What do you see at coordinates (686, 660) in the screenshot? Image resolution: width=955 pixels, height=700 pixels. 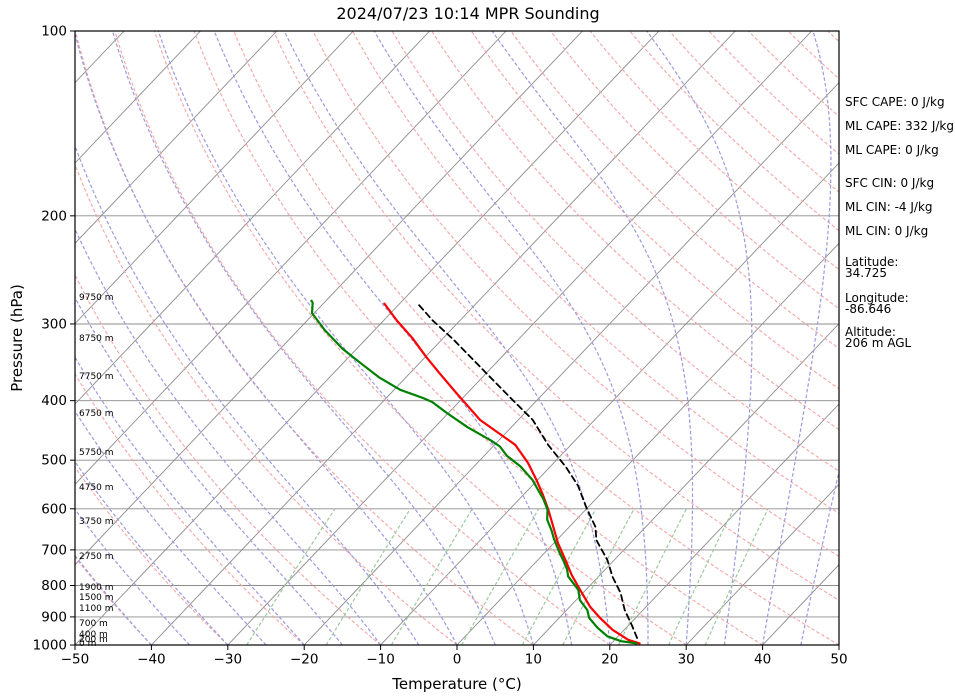 I see `x-tick-label: 30` at bounding box center [686, 660].